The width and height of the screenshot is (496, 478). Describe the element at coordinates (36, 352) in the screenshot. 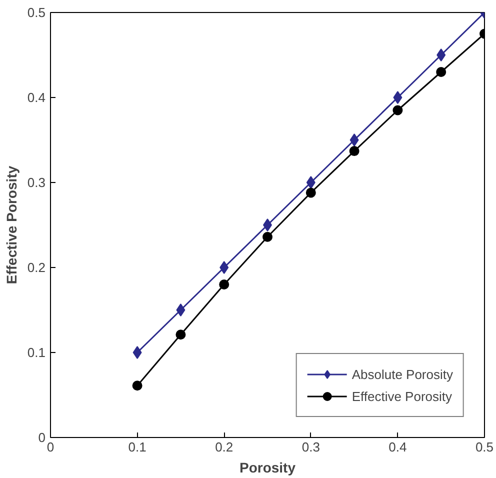

I see `y-tick-label: 0.1` at that location.